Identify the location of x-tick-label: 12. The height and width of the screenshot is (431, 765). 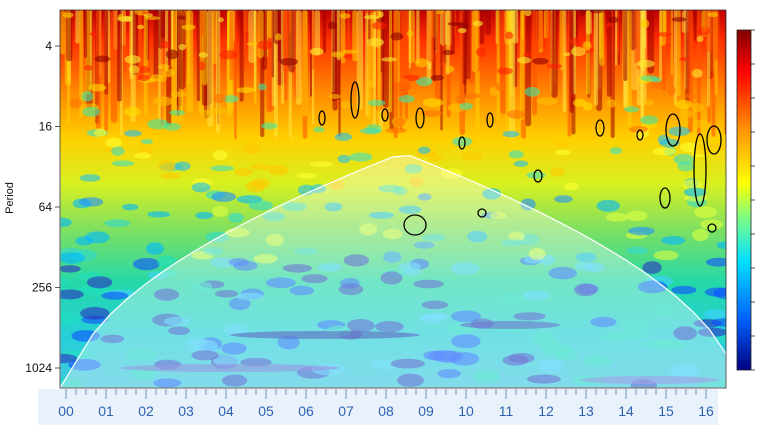
(546, 411).